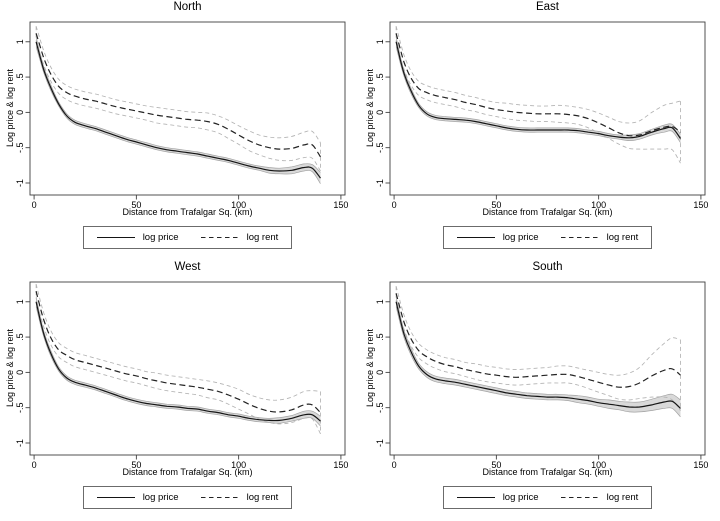 This screenshot has width=720, height=521. I want to click on panel-title: East, so click(547, 7).